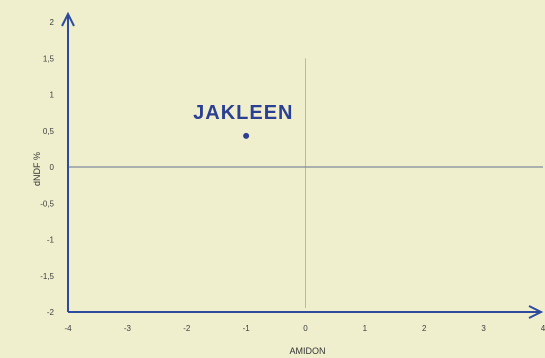  What do you see at coordinates (483, 328) in the screenshot?
I see `x-tick-label: 3` at bounding box center [483, 328].